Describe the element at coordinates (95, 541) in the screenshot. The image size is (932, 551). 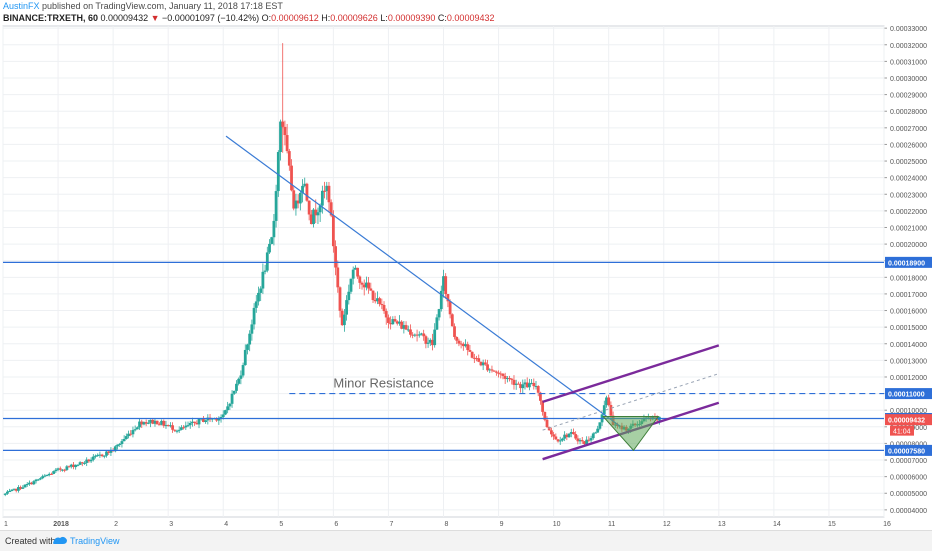
I see `tradingview-brand: TradingView` at that location.